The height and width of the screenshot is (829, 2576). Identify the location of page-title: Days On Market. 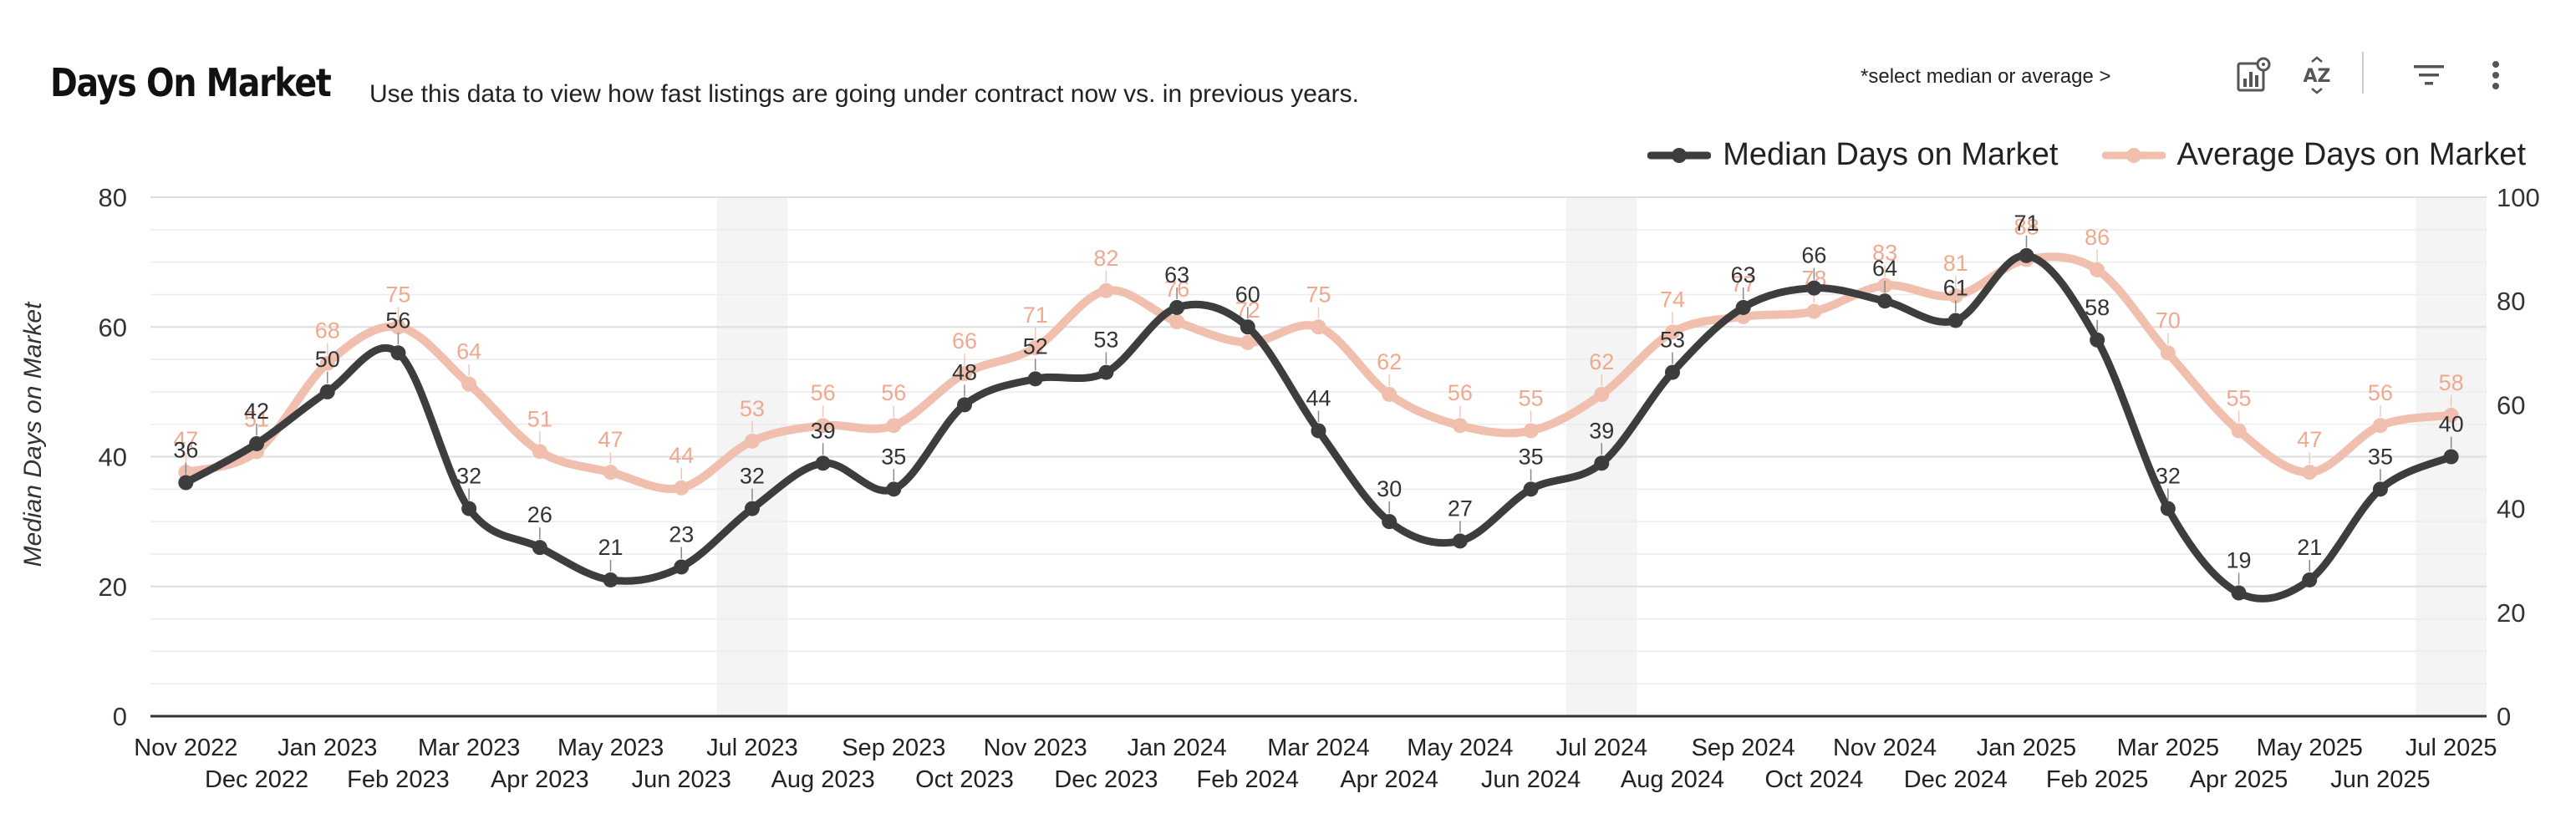
(191, 82).